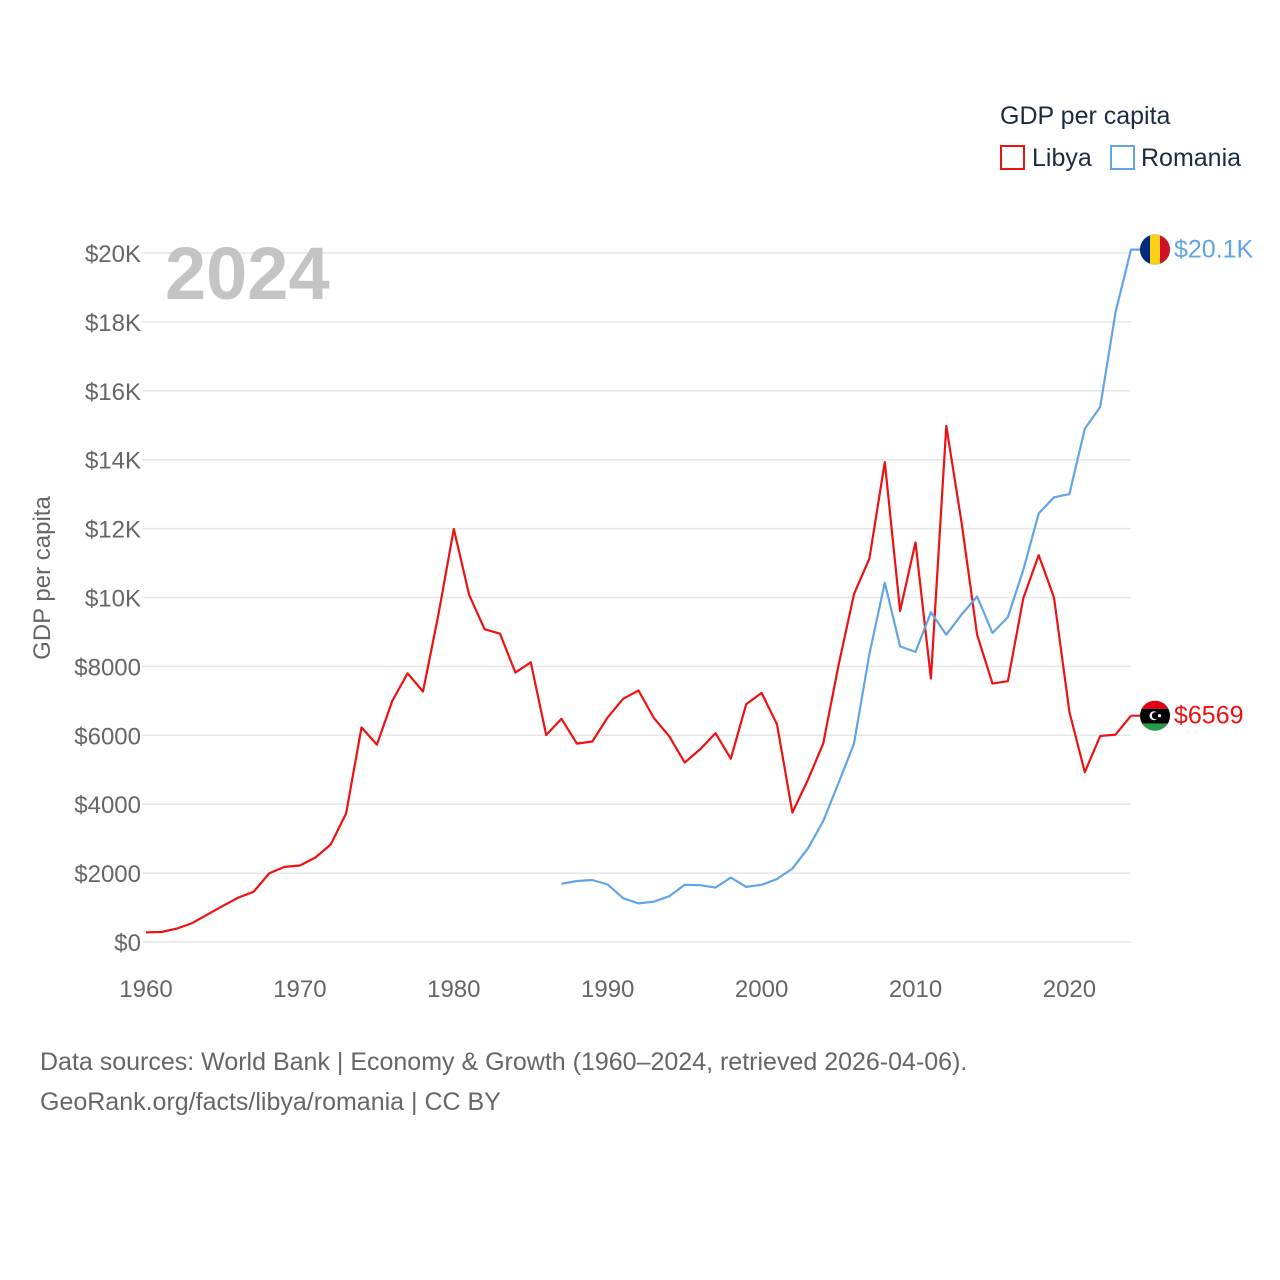 The image size is (1280, 1280). What do you see at coordinates (107, 667) in the screenshot?
I see `y-tick-label: $8000` at bounding box center [107, 667].